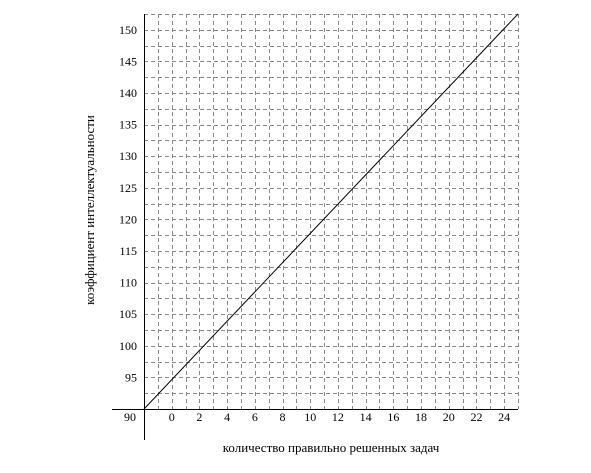 This screenshot has width=591, height=473. Describe the element at coordinates (128, 156) in the screenshot. I see `y-tick-label: 130` at that location.